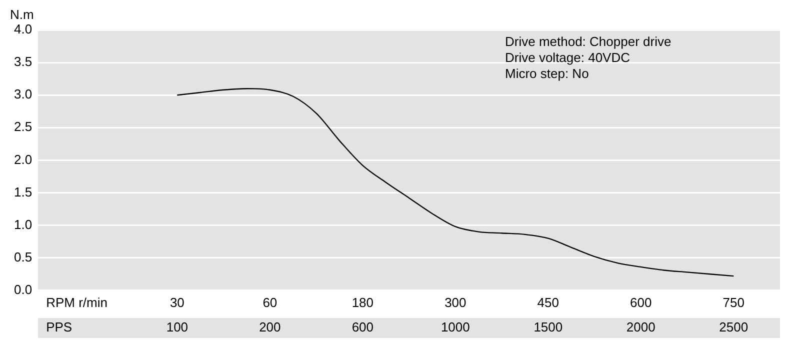 This screenshot has width=800, height=350. What do you see at coordinates (363, 327) in the screenshot?
I see `text: 600` at bounding box center [363, 327].